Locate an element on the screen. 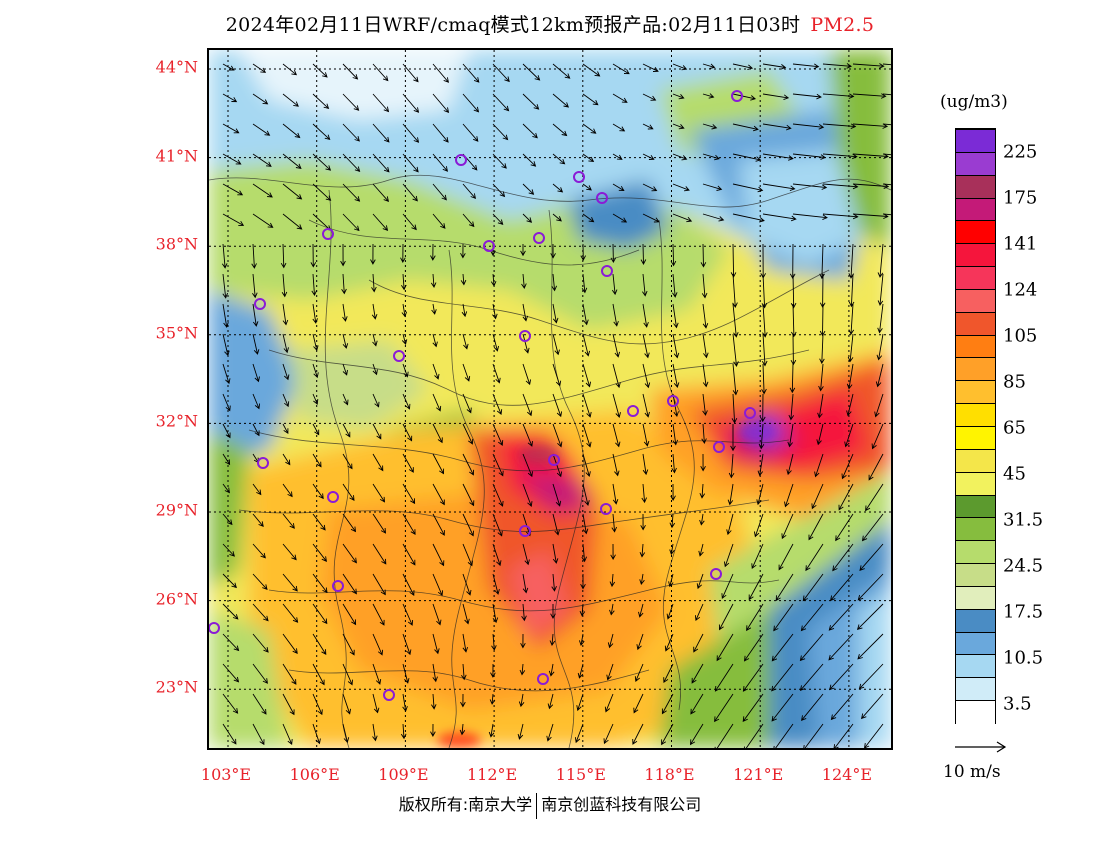  colorbar-label: 175 is located at coordinates (1020, 198).